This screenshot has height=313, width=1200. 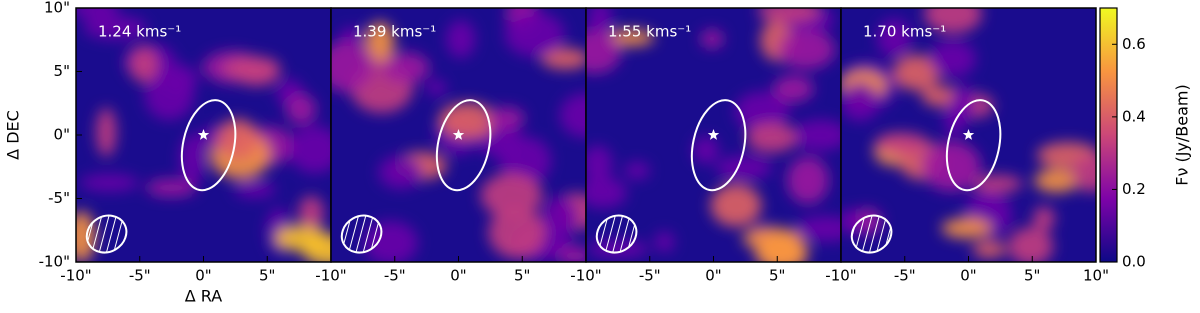 What do you see at coordinates (204, 296) in the screenshot?
I see `x-axis-label: Δ RA` at bounding box center [204, 296].